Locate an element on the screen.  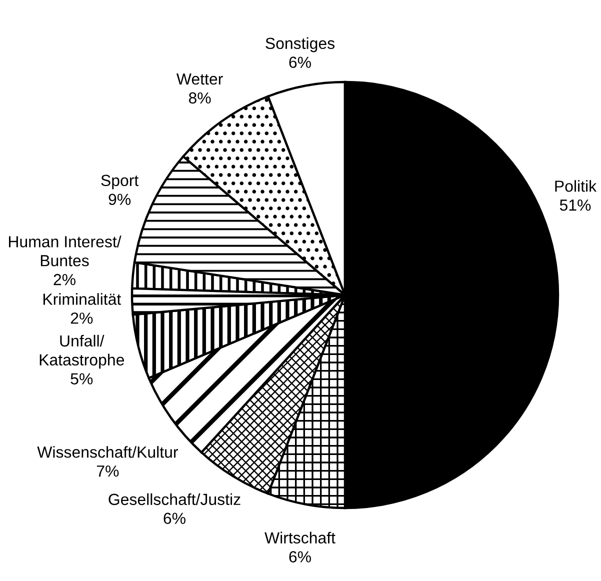
data-label: 8% is located at coordinates (199, 98).